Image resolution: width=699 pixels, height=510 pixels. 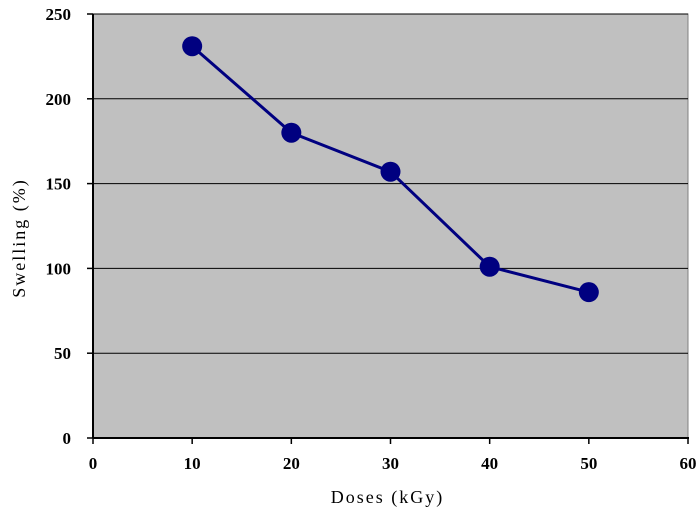 What do you see at coordinates (390, 463) in the screenshot?
I see `x-tick-label: 30` at bounding box center [390, 463].